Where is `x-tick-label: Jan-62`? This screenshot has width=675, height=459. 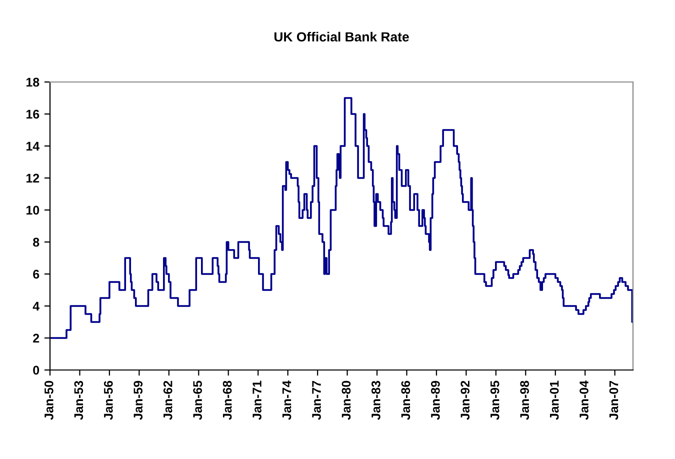 x-tick-label: Jan-62 is located at coordinates (167, 400).